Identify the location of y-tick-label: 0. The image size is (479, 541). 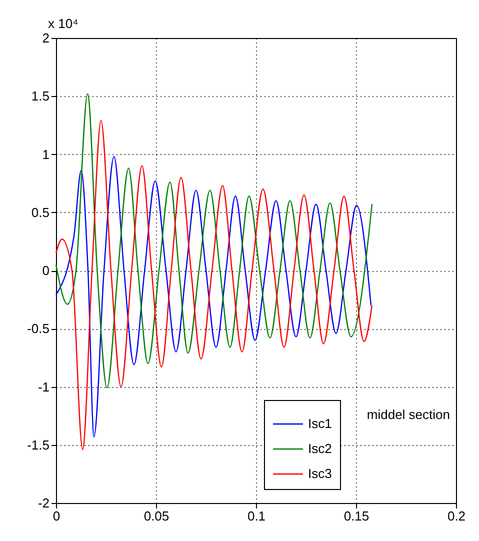
(46, 270).